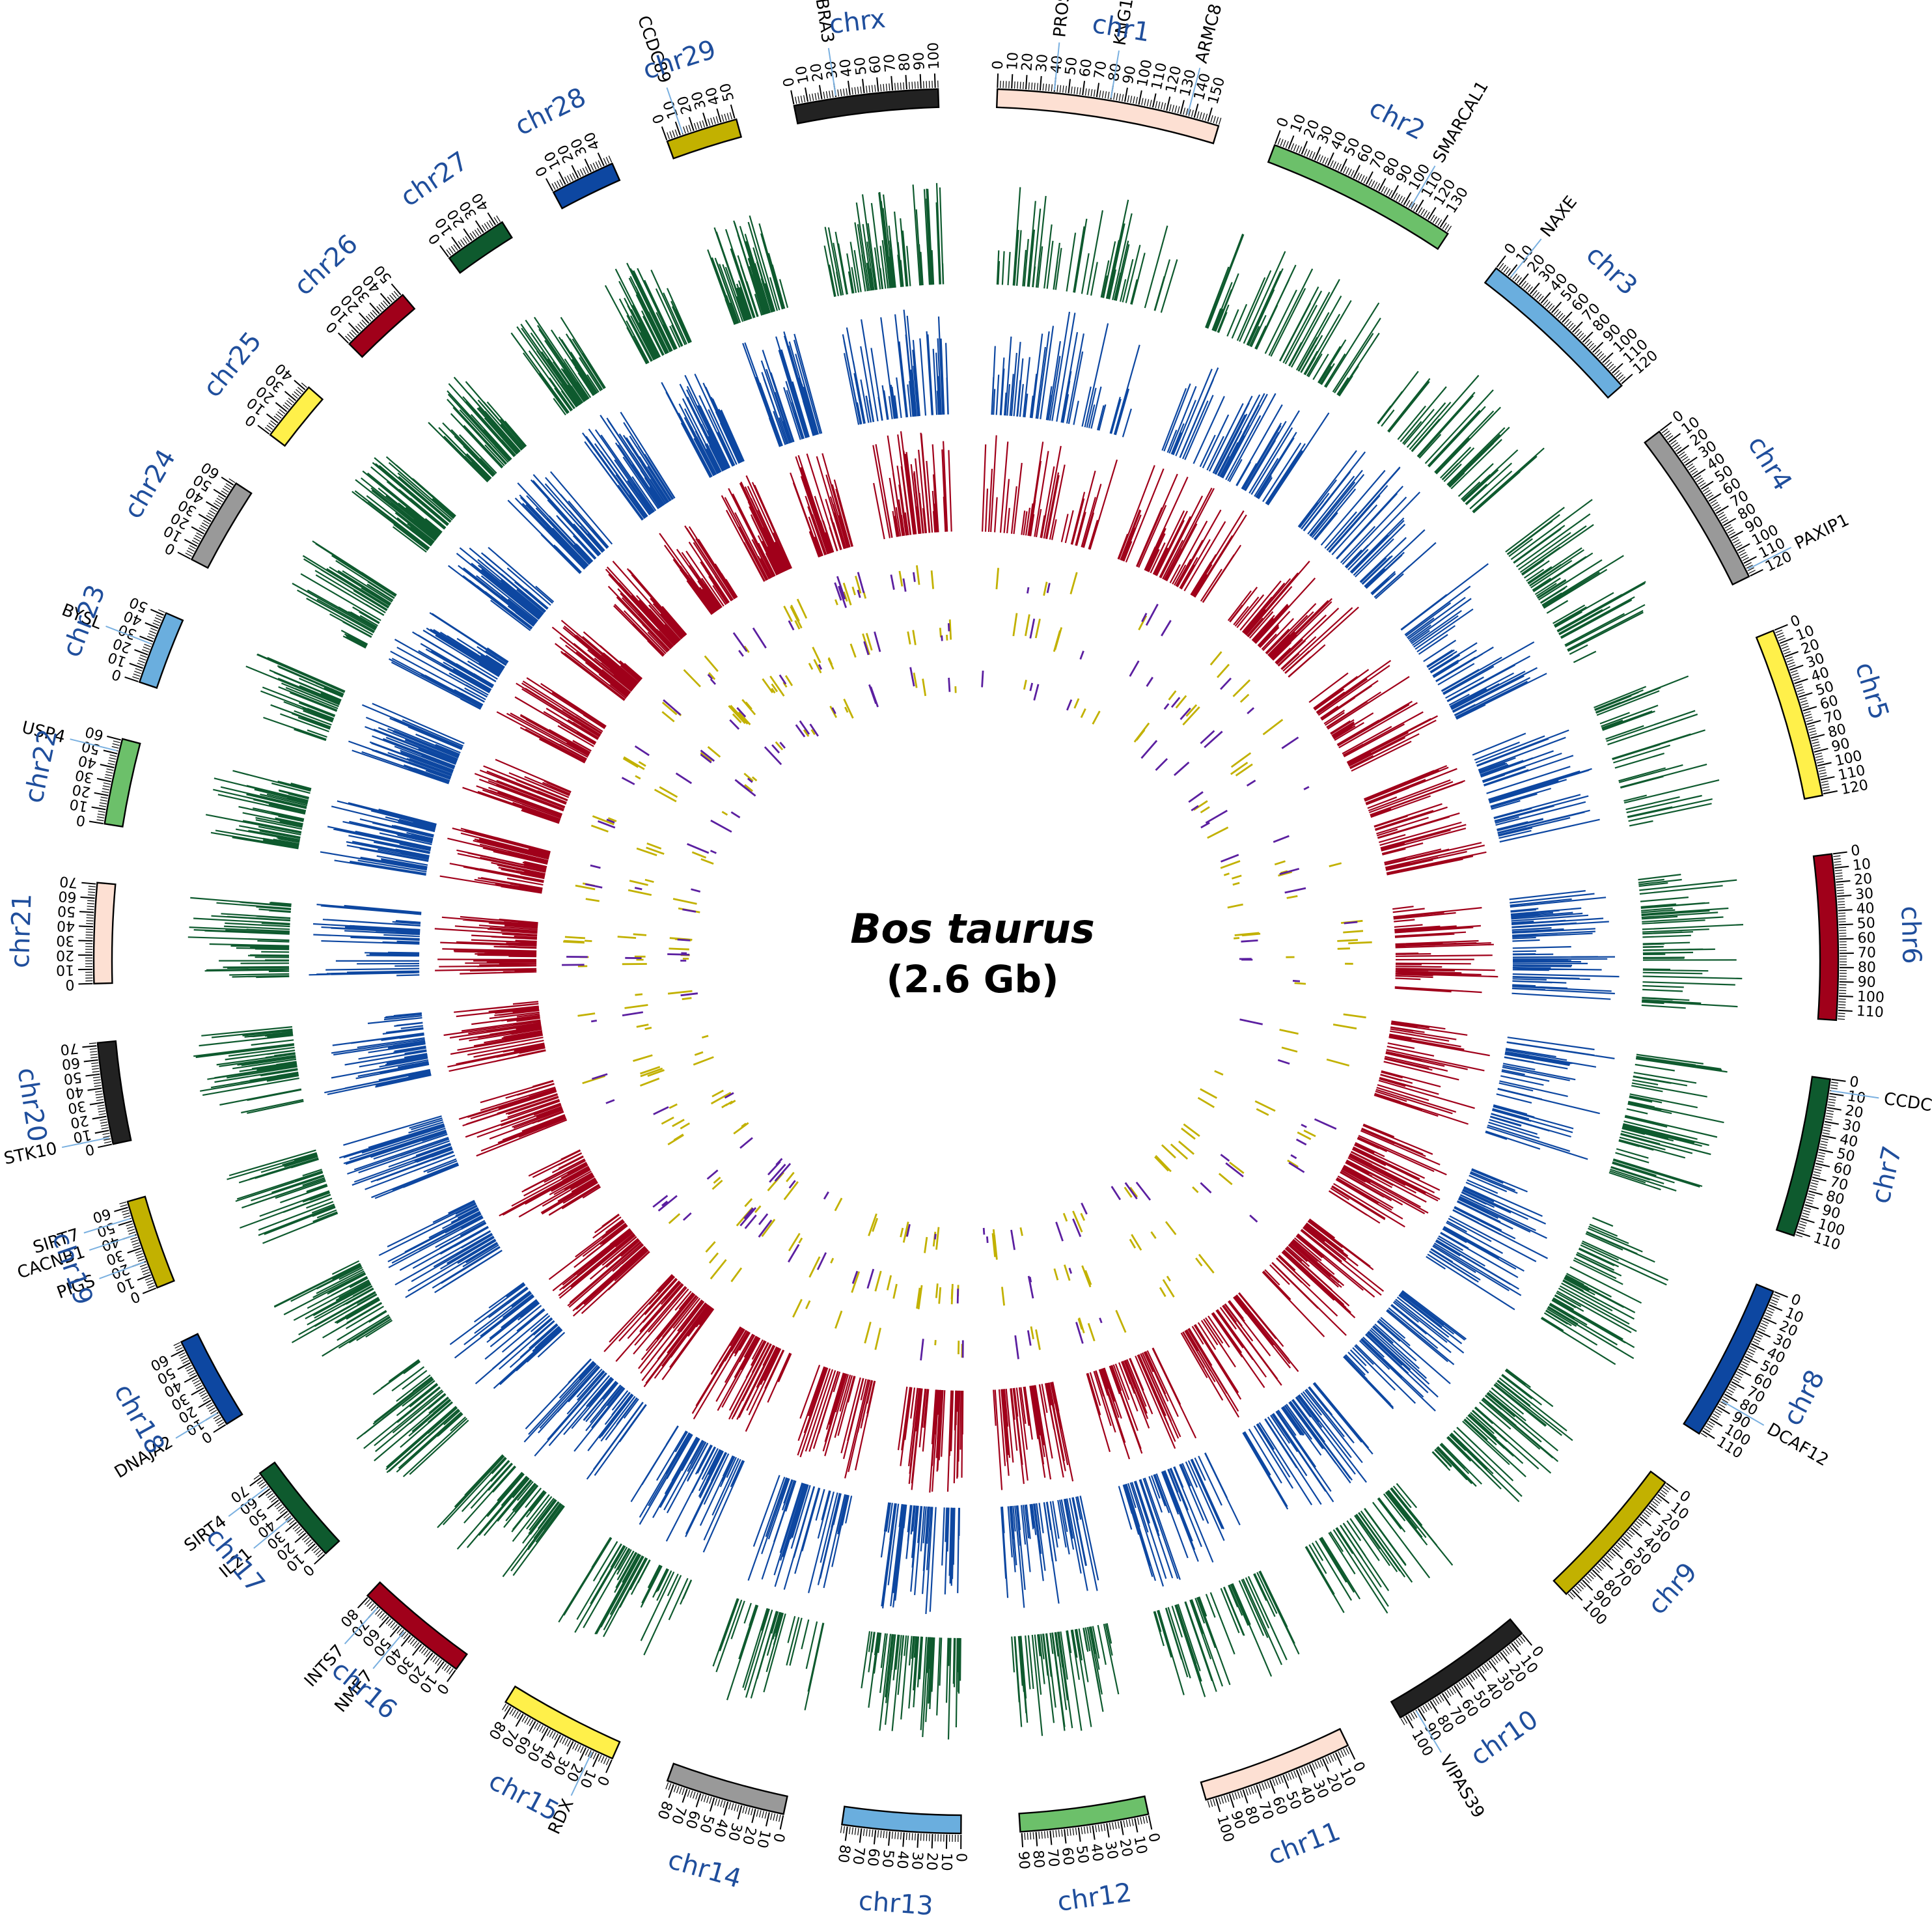 The image size is (1932, 1922). Describe the element at coordinates (41, 766) in the screenshot. I see `chromosome-label-chr22: chr22` at that location.